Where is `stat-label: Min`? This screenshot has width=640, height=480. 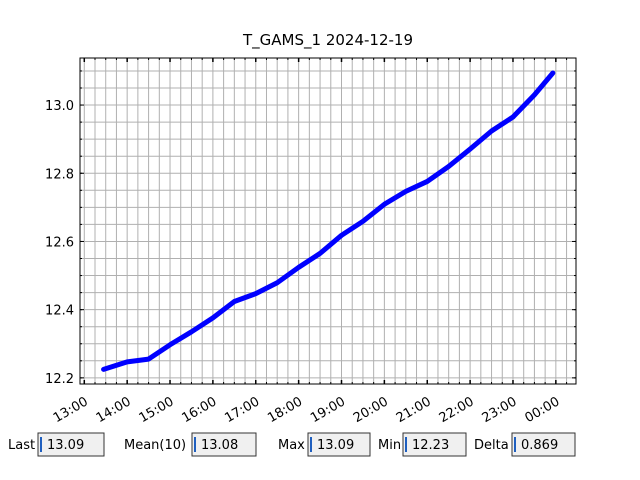
stat-label: Min is located at coordinates (389, 445).